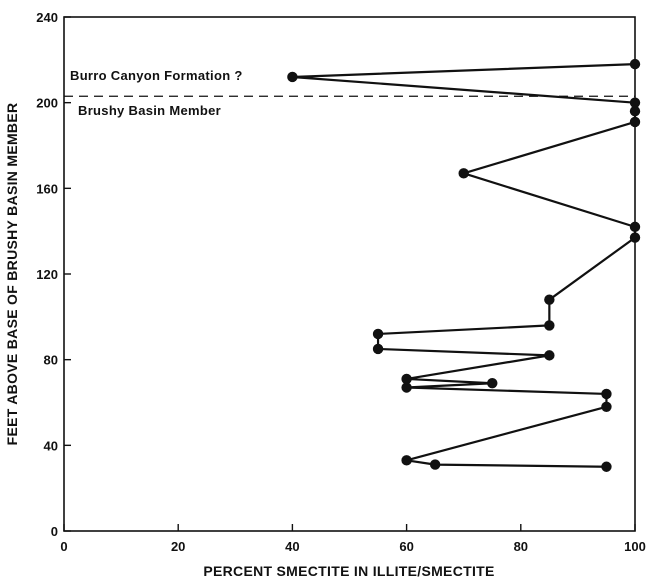 The image size is (650, 588). I want to click on x-tick-label: 0, so click(63, 546).